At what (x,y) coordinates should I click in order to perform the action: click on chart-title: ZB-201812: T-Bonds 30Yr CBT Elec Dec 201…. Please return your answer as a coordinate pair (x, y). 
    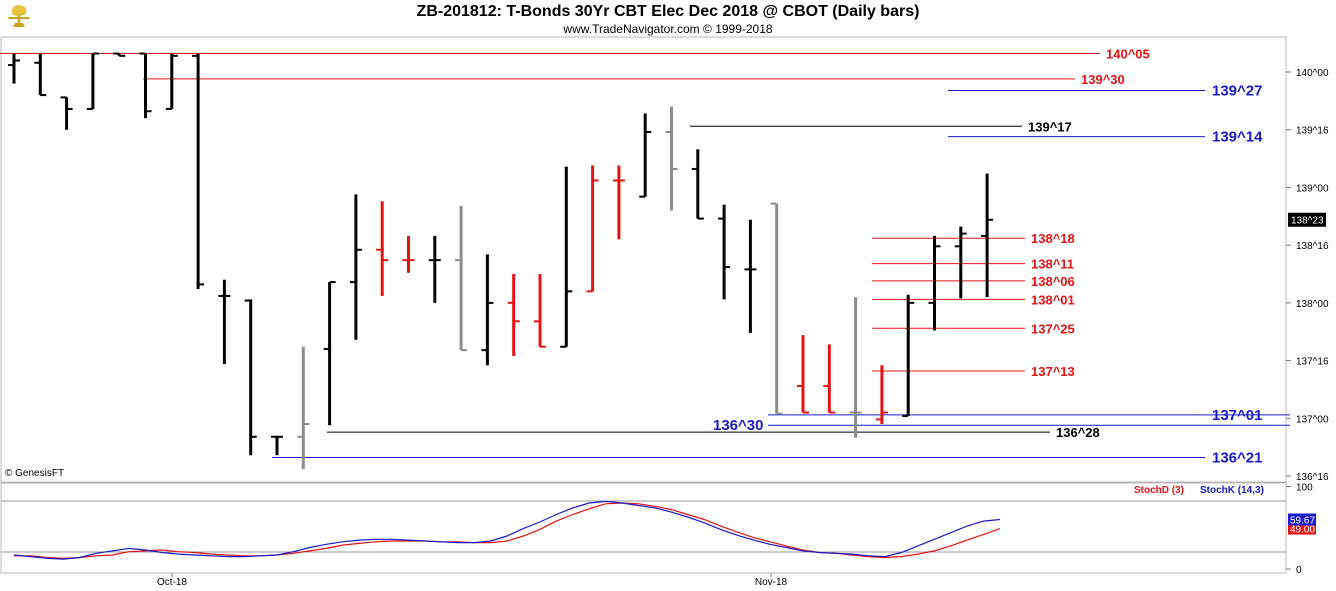
    Looking at the image, I should click on (668, 11).